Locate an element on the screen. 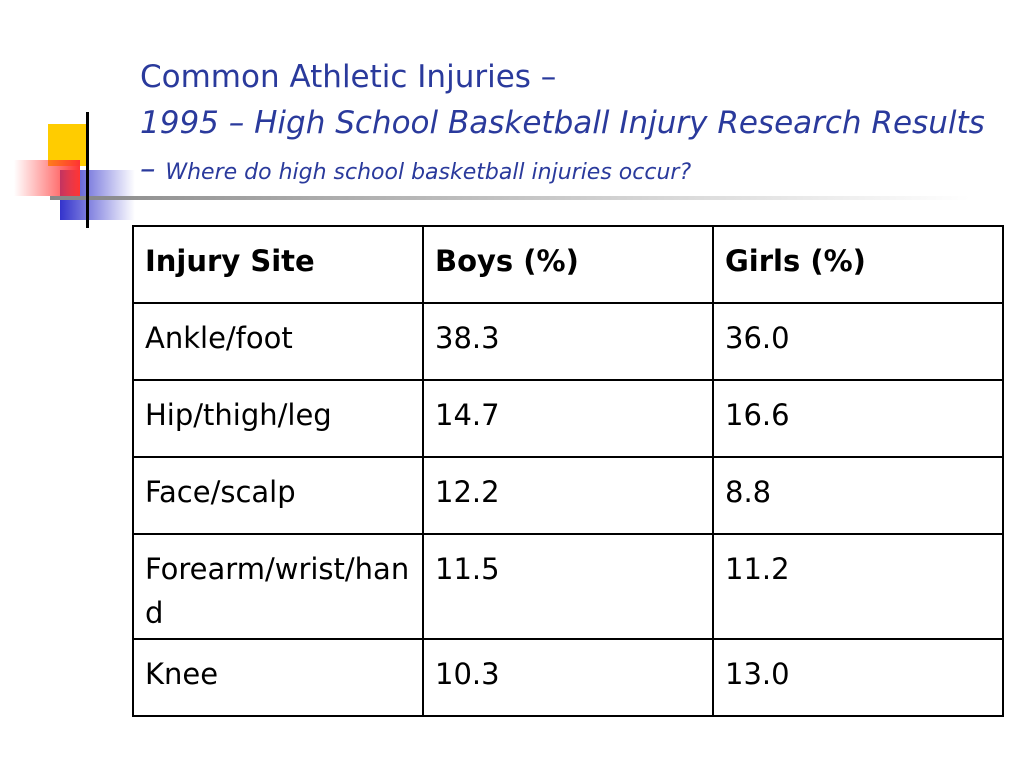 Image resolution: width=1024 pixels, height=768 pixels. table-cell: 36.0 is located at coordinates (858, 341).